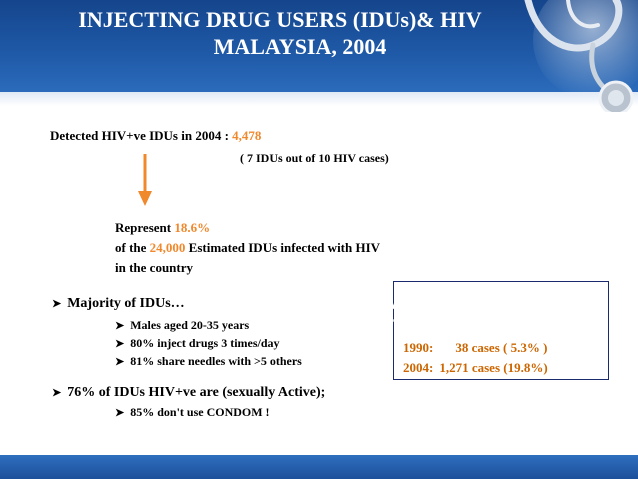 The width and height of the screenshot is (638, 479). What do you see at coordinates (418, 367) in the screenshot?
I see `box-row-year: 2004:` at bounding box center [418, 367].